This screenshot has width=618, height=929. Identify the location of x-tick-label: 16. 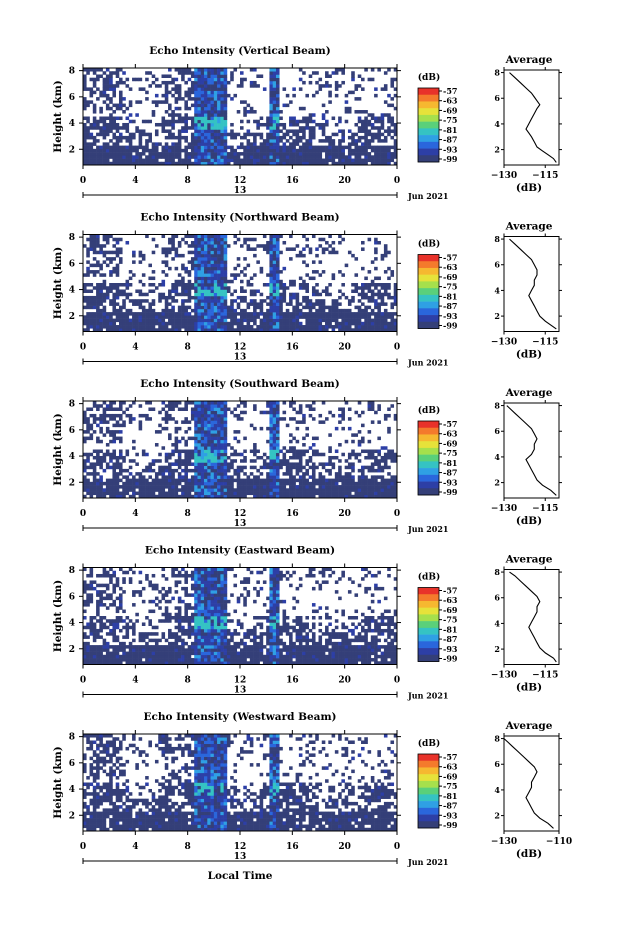
(292, 348).